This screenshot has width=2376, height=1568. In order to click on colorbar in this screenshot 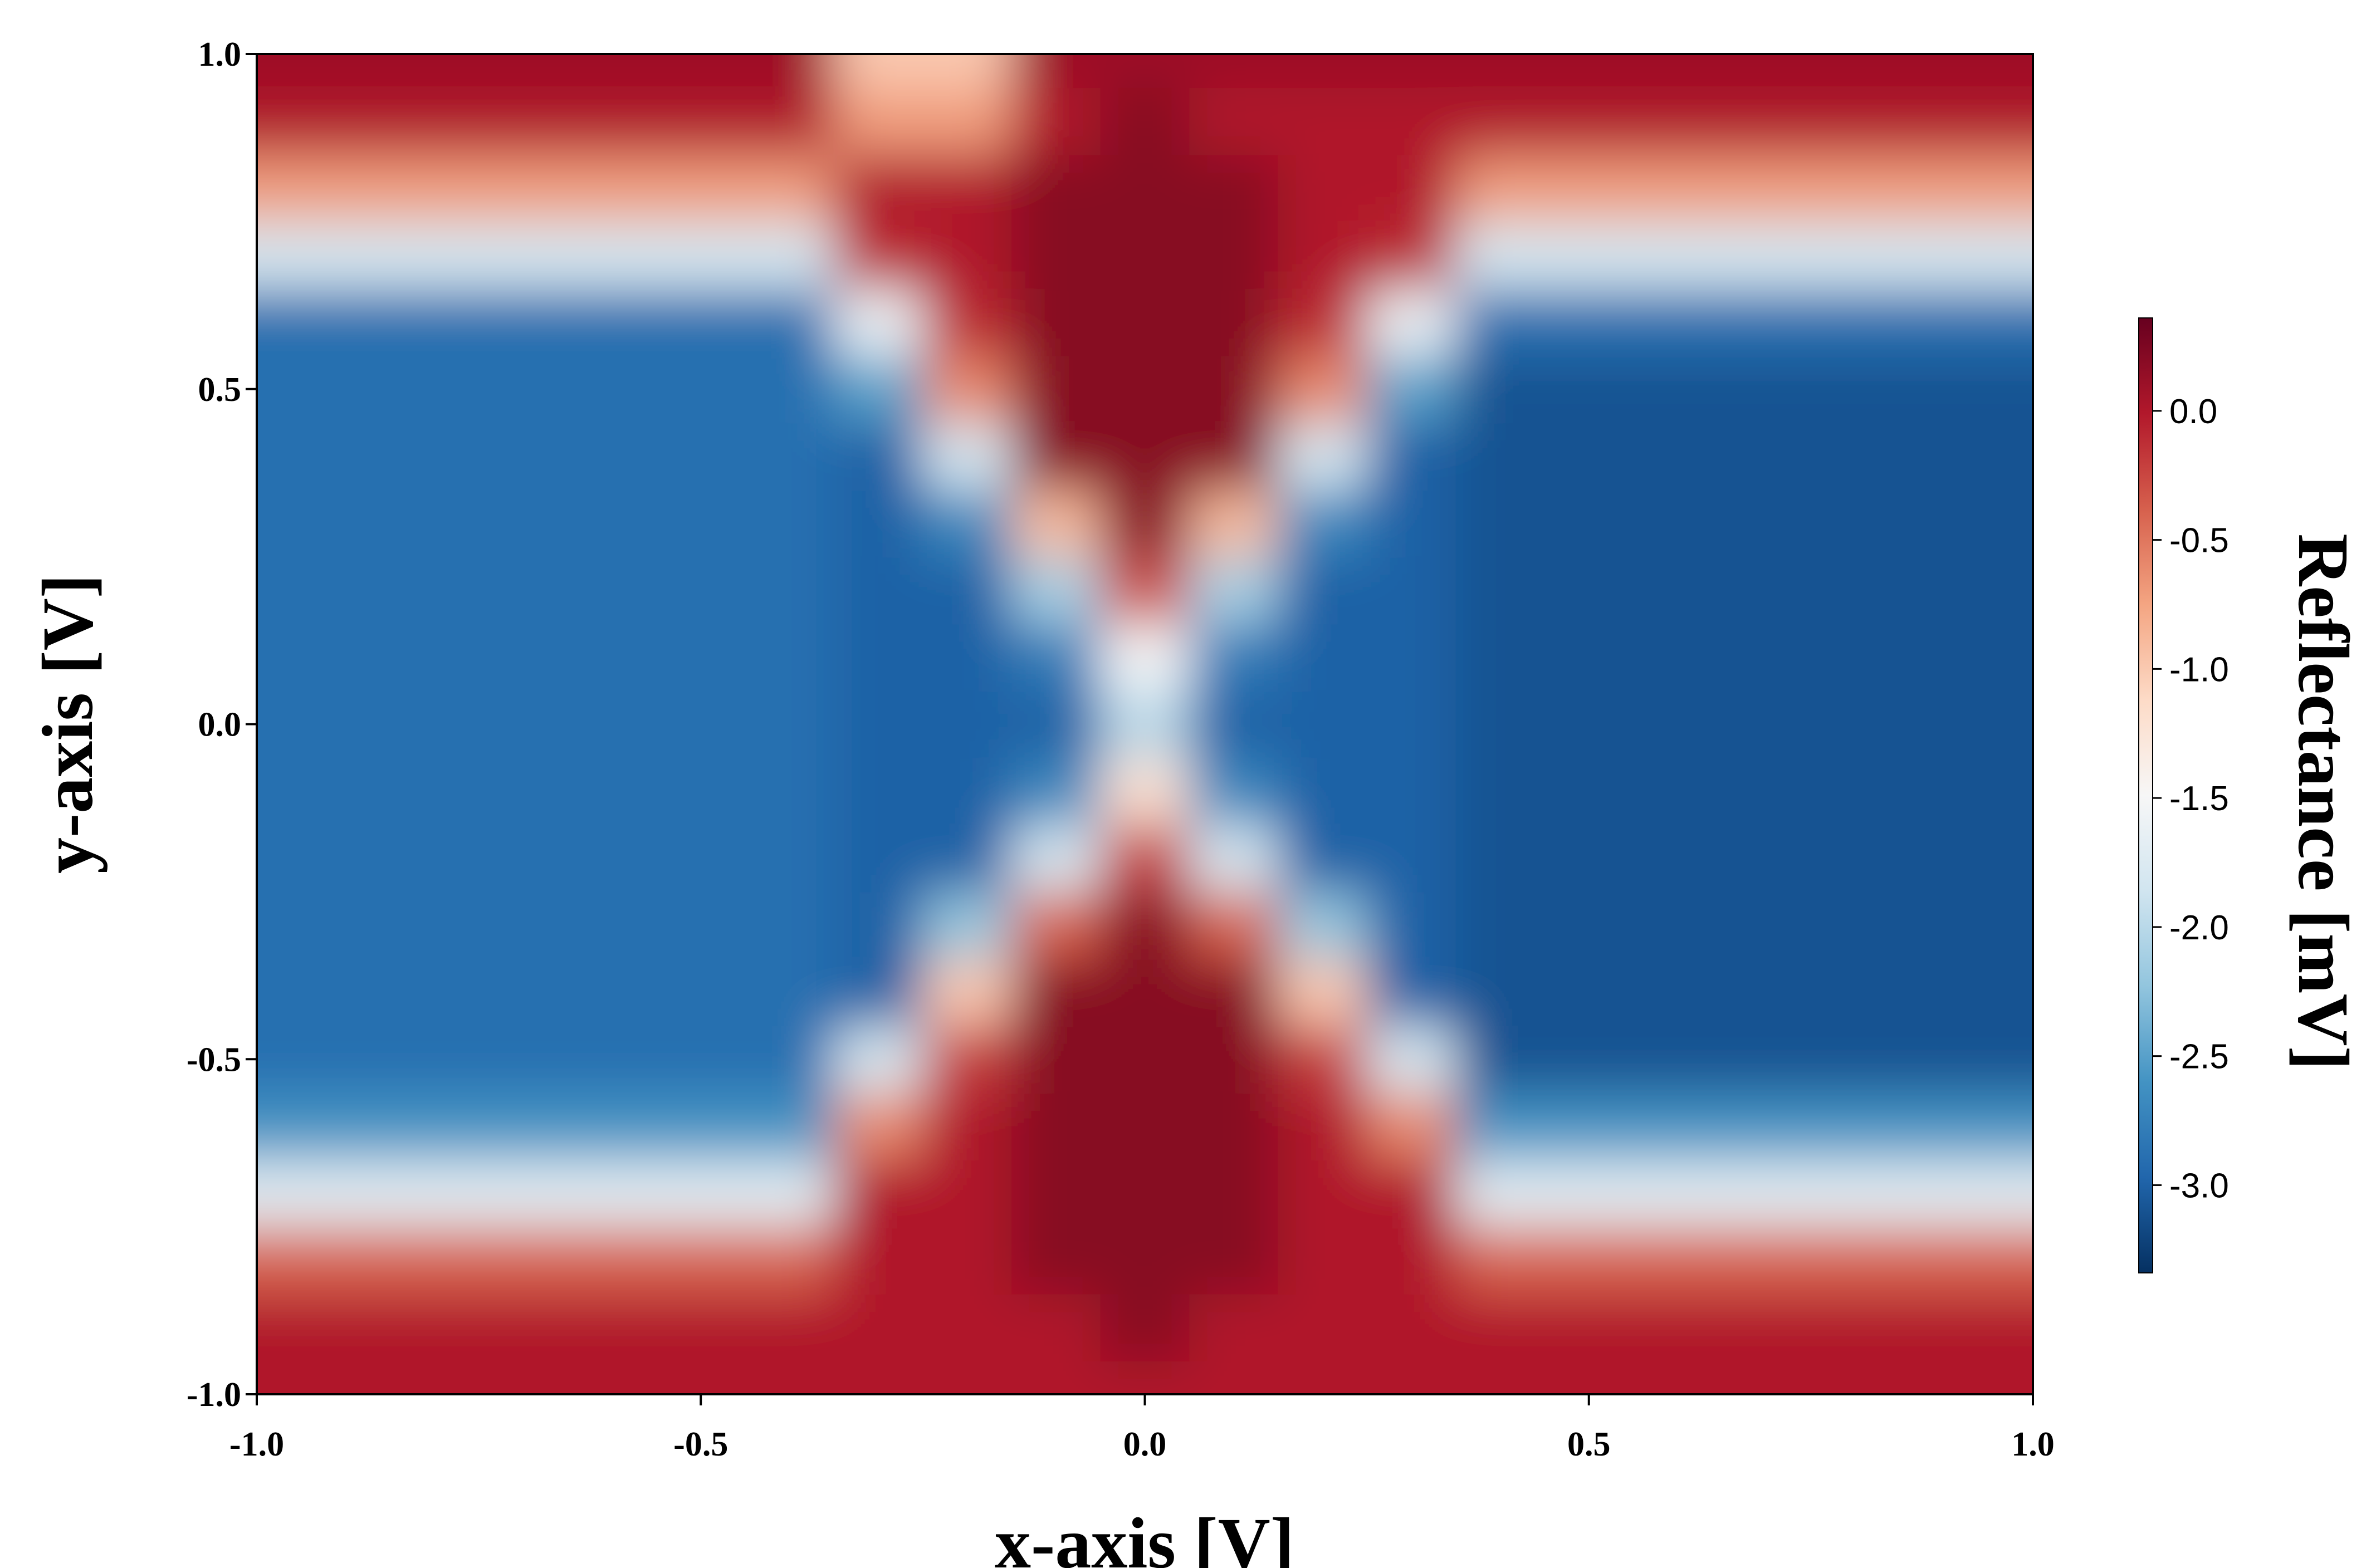, I will do `click(2145, 795)`.